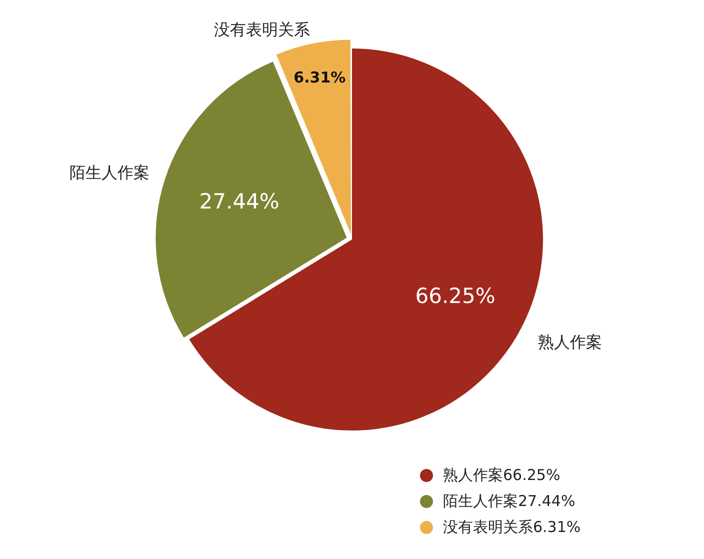  I want to click on legend-label: 陌生人作案, so click(480, 501).